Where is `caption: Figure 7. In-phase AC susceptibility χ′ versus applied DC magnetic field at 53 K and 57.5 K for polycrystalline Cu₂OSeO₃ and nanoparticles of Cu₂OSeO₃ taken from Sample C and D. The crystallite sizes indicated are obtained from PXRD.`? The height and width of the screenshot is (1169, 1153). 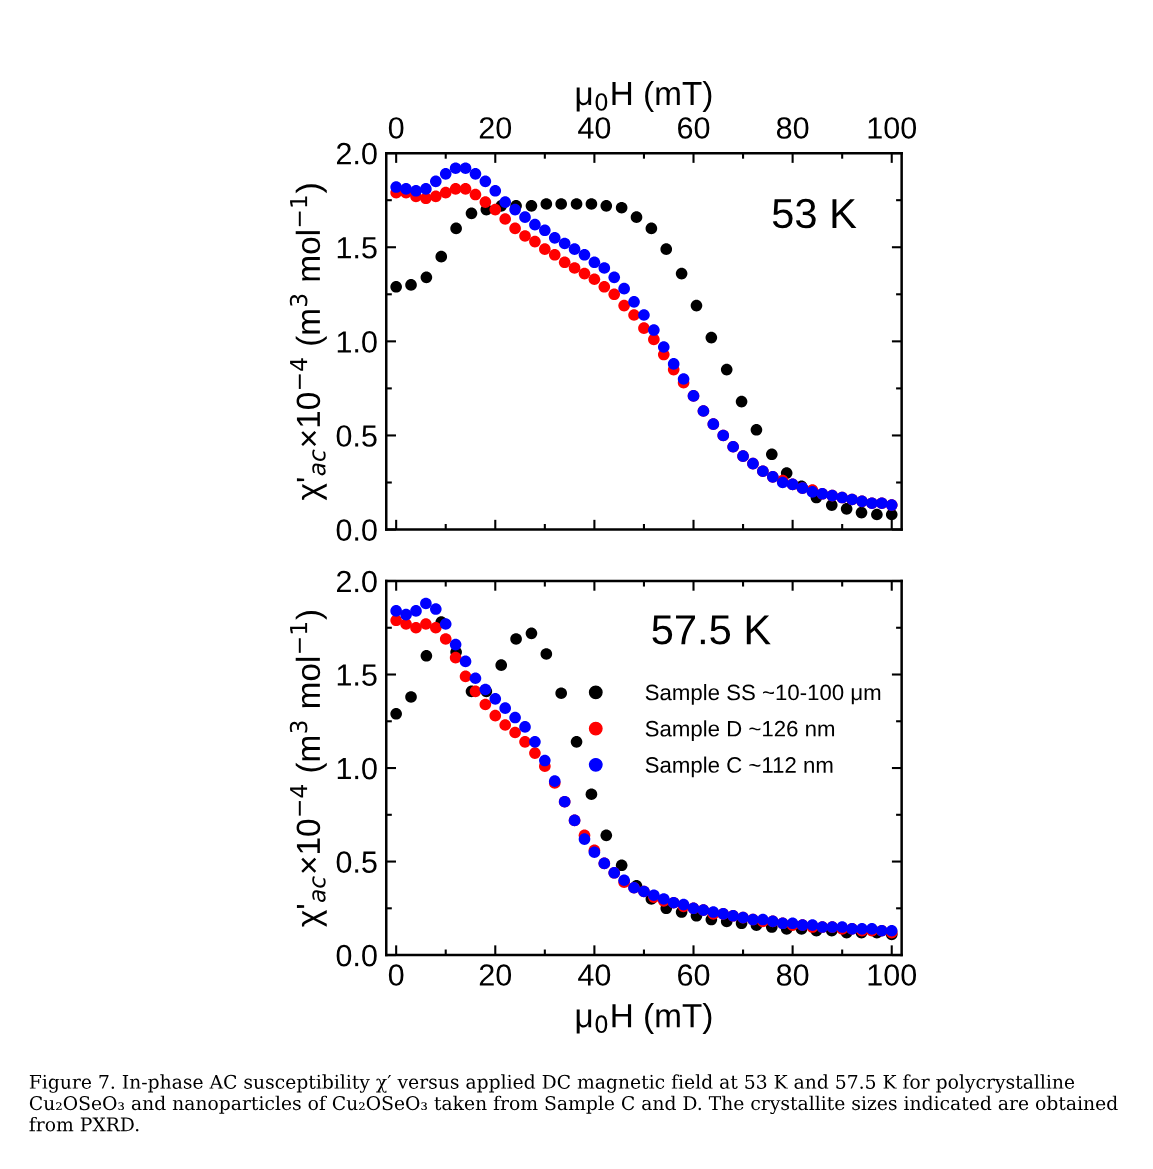
caption: Figure 7. In-phase AC susceptibility χ′ versus applied DC magnetic field at 53 K and 57.5 K for polycrystalline Cu₂OSeO₃ and nanoparticles of Cu₂OSeO₃ taken from Sample C and D. The crystallite sizes indicated are obtained from PXRD. is located at coordinates (573, 1103).